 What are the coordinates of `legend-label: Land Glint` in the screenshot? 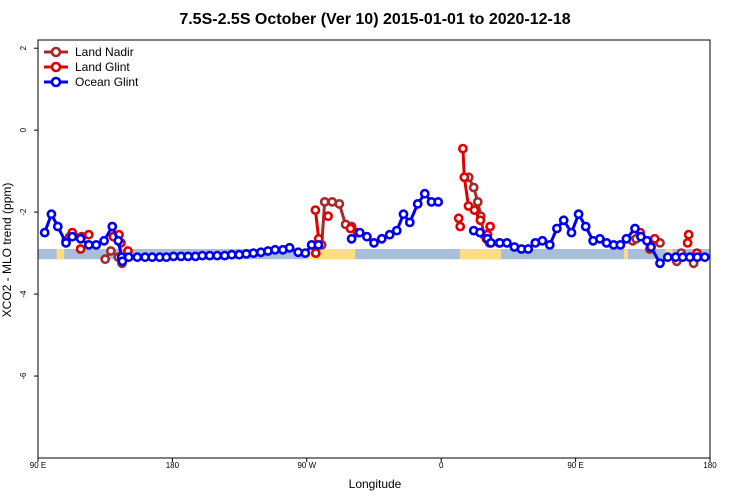 It's located at (102, 67).